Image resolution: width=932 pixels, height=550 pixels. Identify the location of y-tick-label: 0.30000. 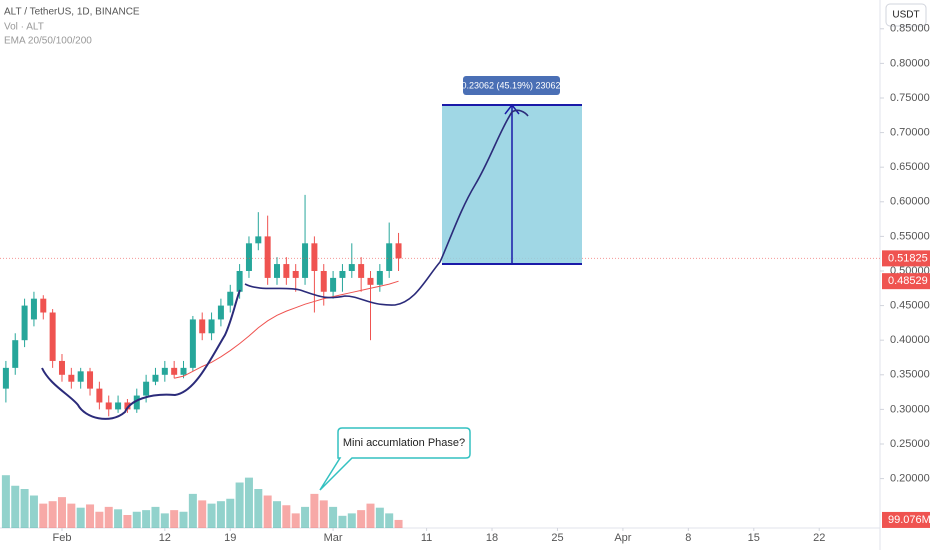
(910, 409).